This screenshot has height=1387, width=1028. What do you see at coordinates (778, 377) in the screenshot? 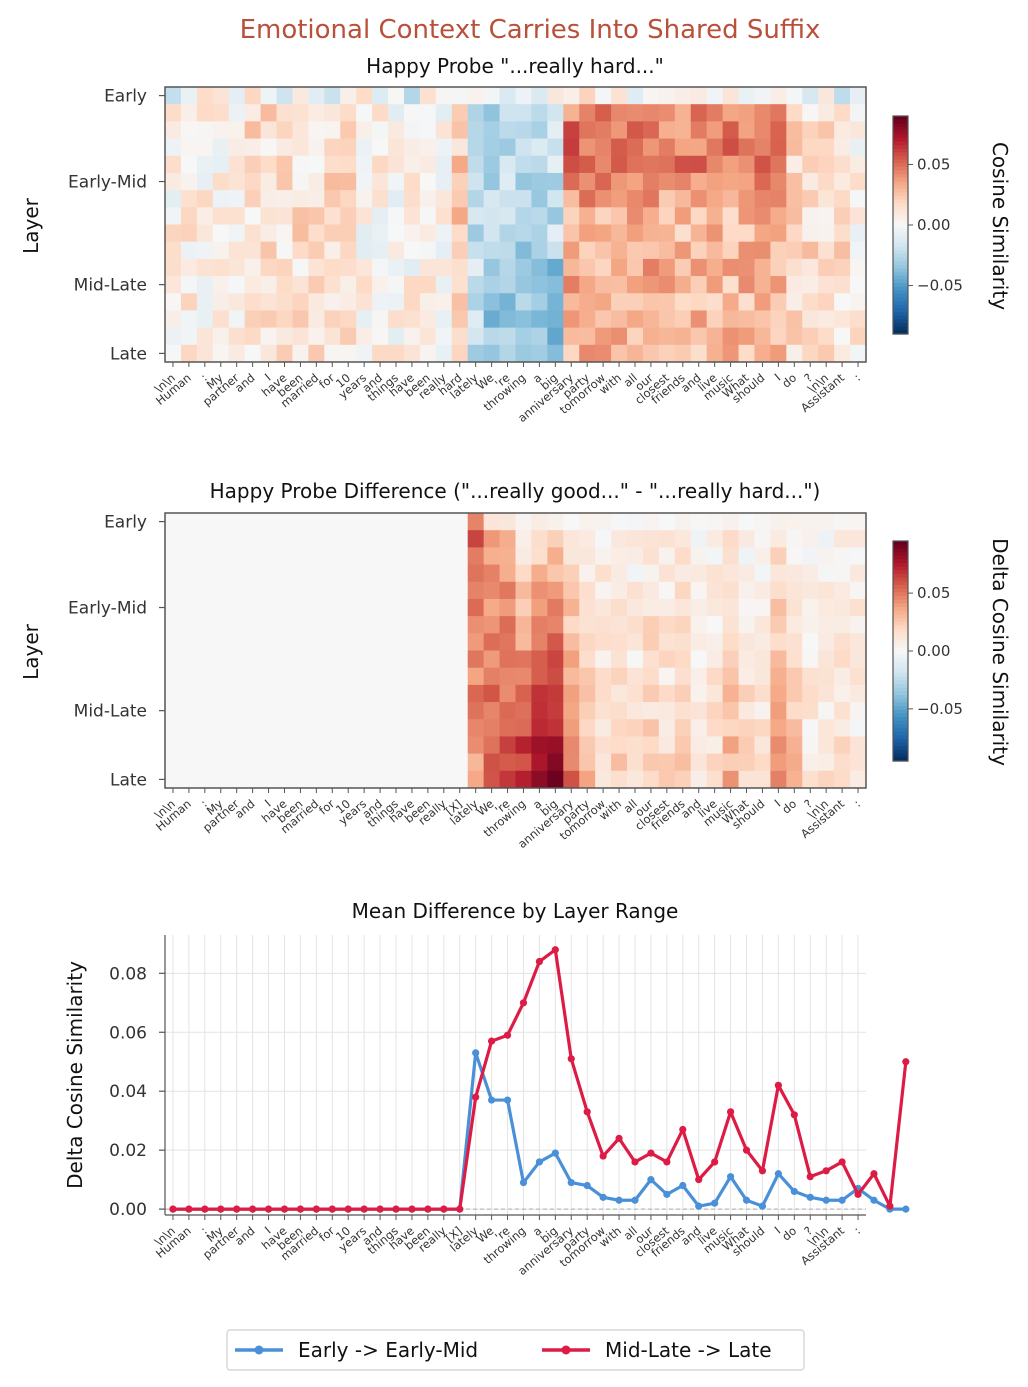
I see `xtick-label: I` at bounding box center [778, 377].